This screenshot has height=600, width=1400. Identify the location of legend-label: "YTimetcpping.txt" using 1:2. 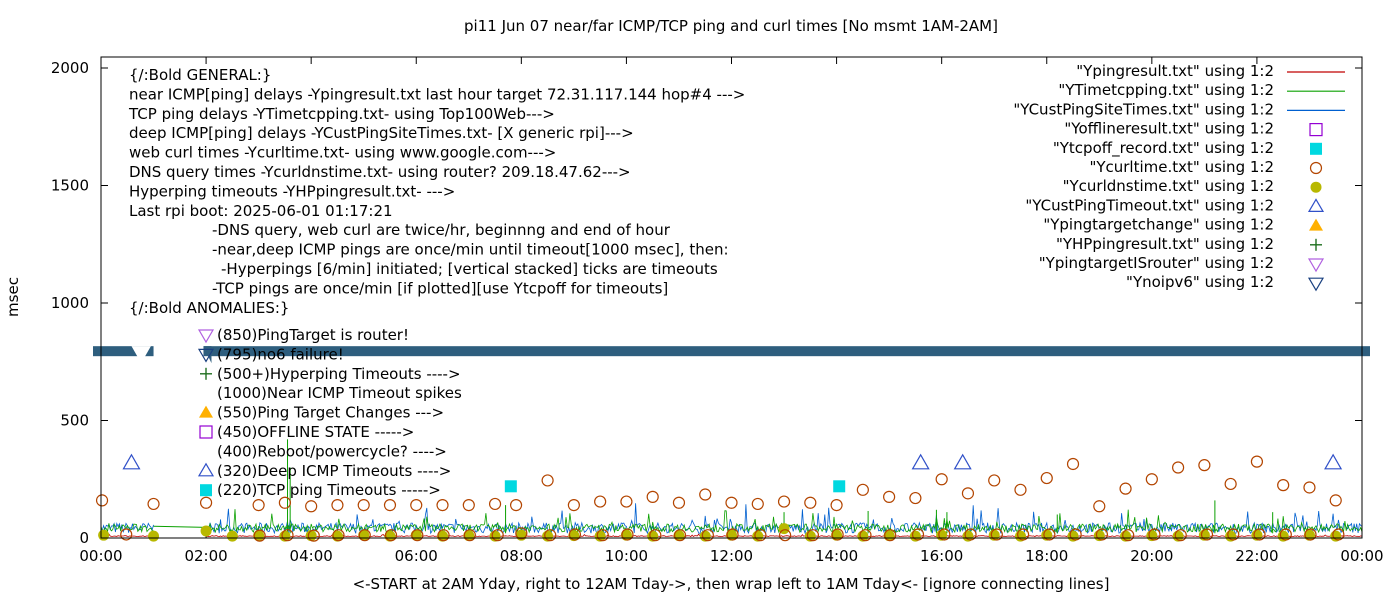
(1166, 90).